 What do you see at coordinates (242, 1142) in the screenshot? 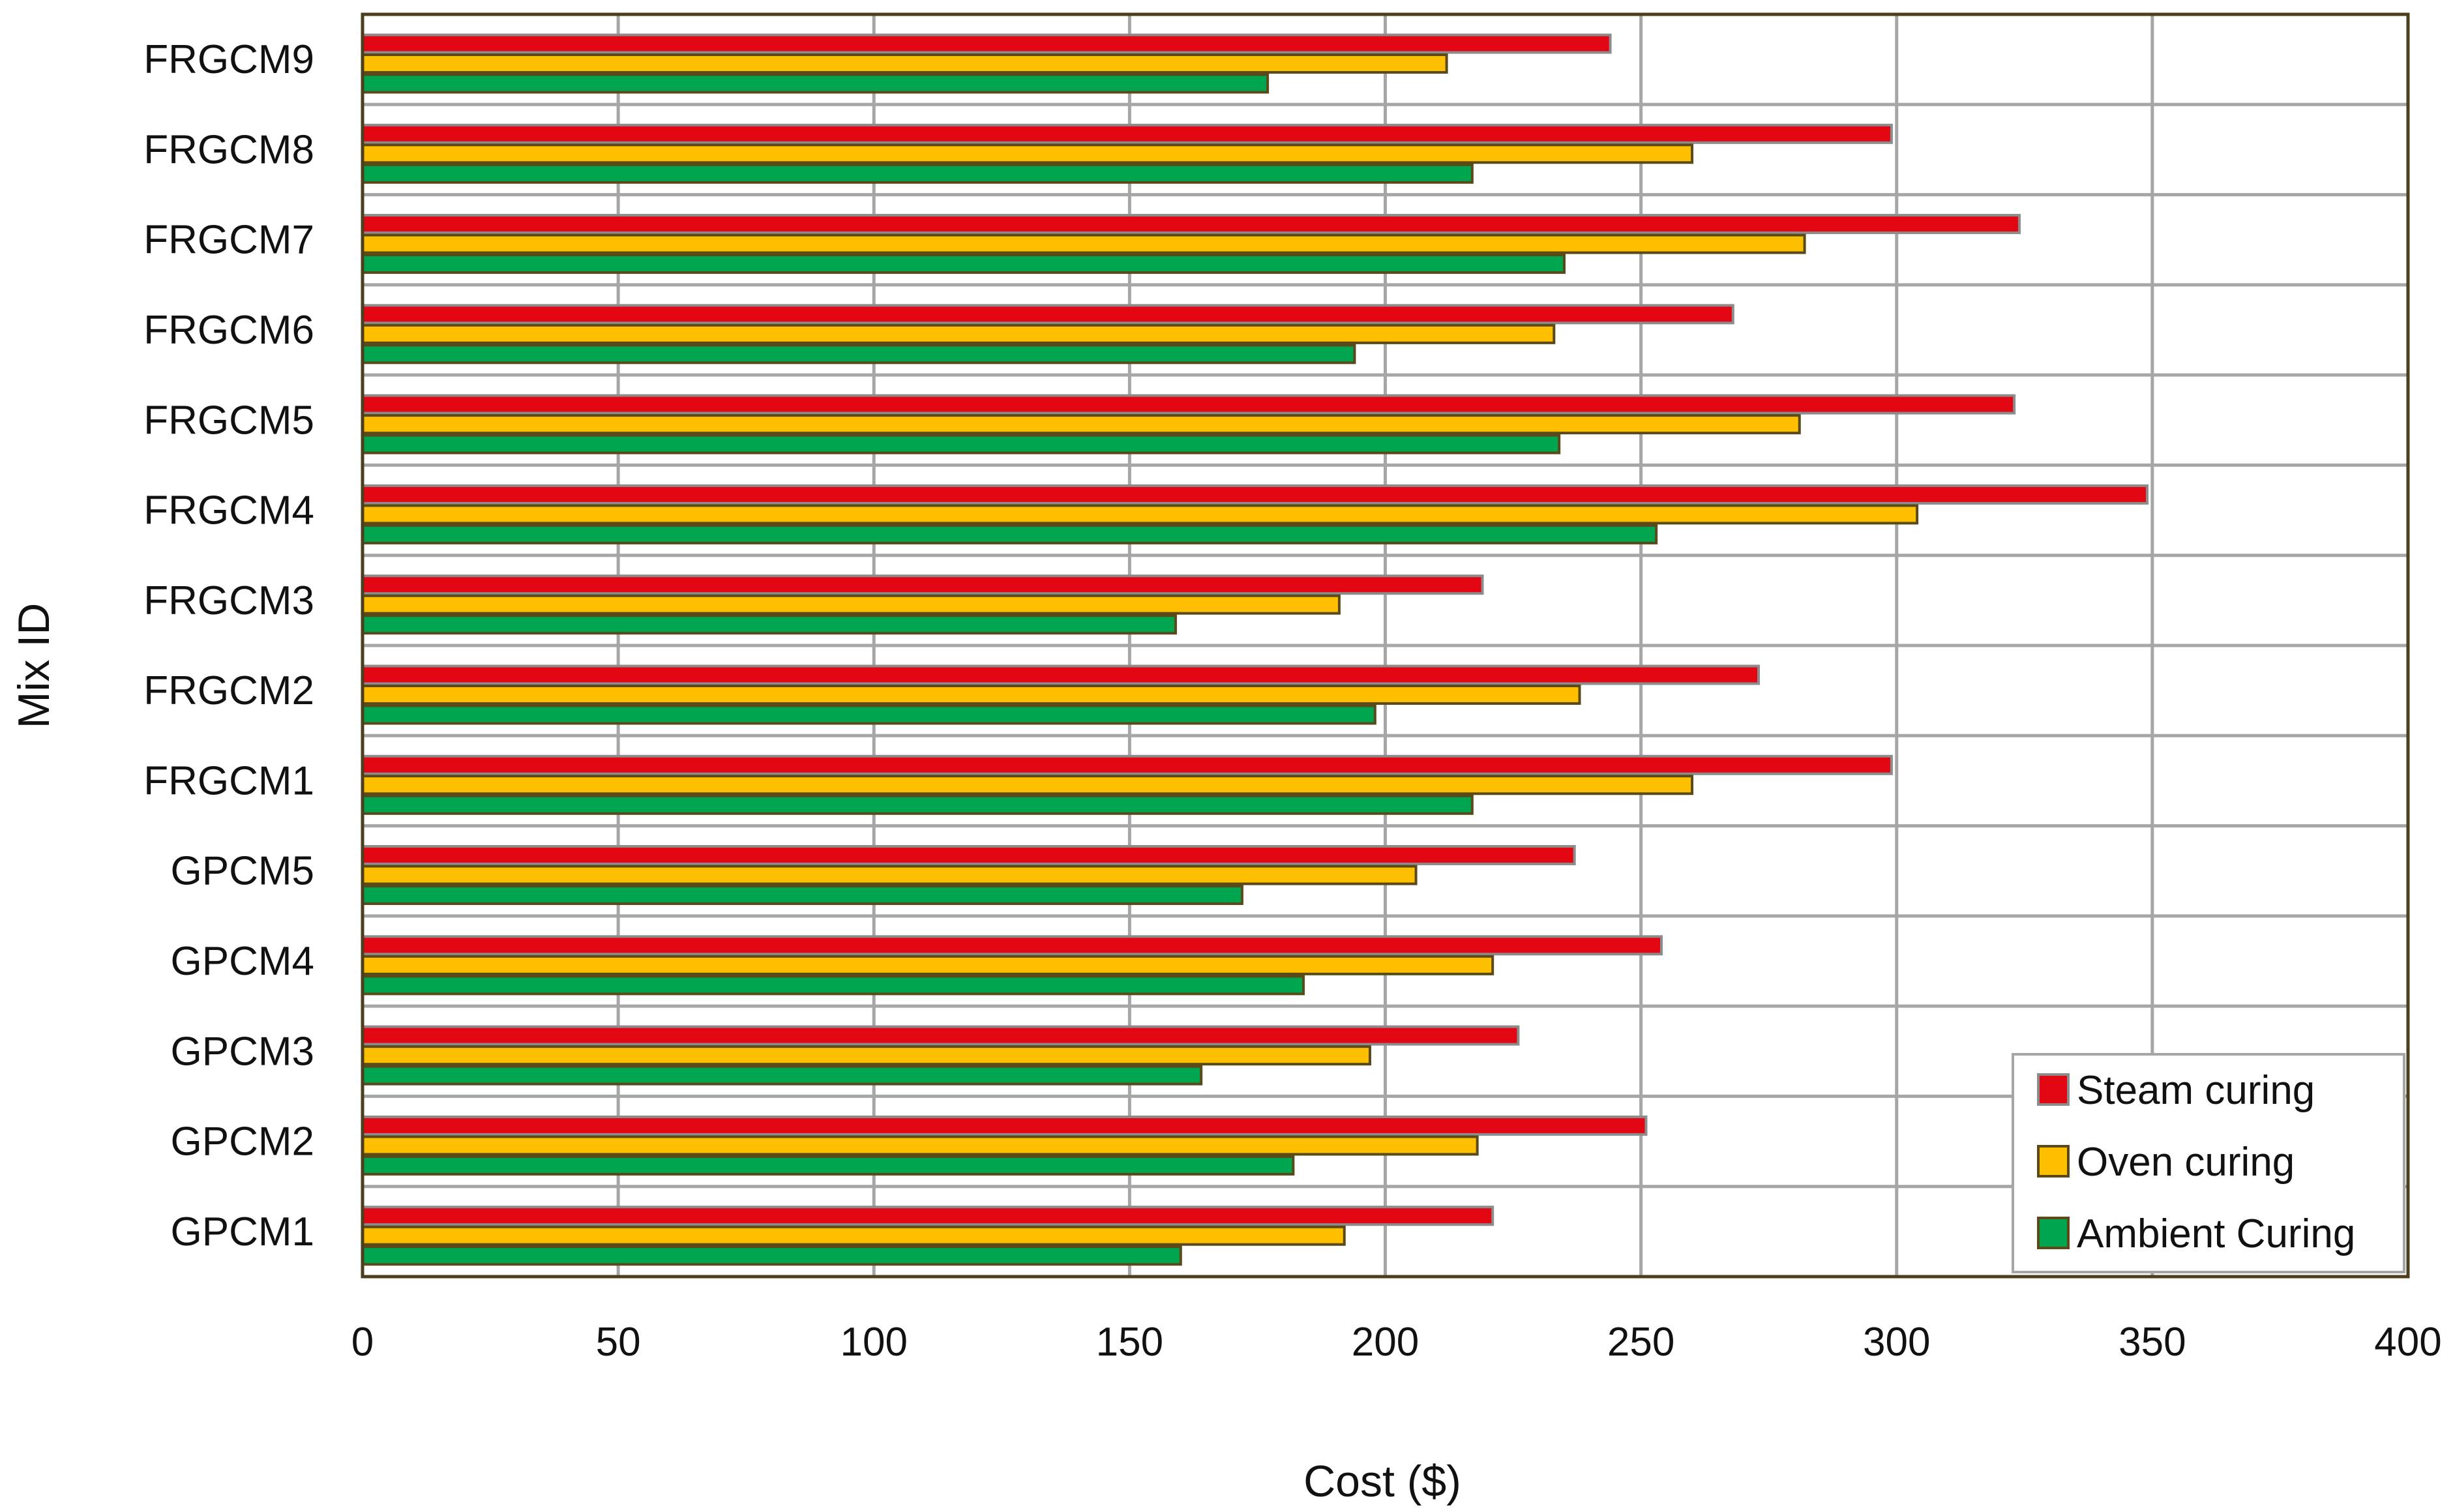
I see `y-tick-label: GPCM2` at bounding box center [242, 1142].